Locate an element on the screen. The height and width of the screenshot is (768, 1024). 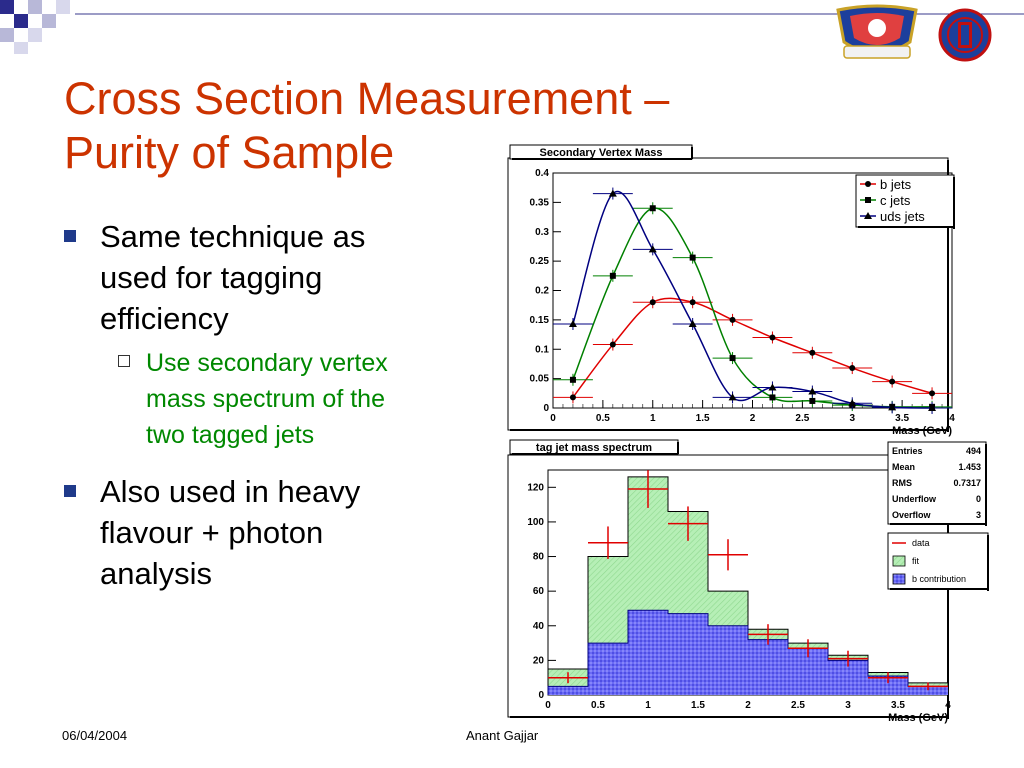
svm-x-tick-label: 1 is located at coordinates (653, 418).